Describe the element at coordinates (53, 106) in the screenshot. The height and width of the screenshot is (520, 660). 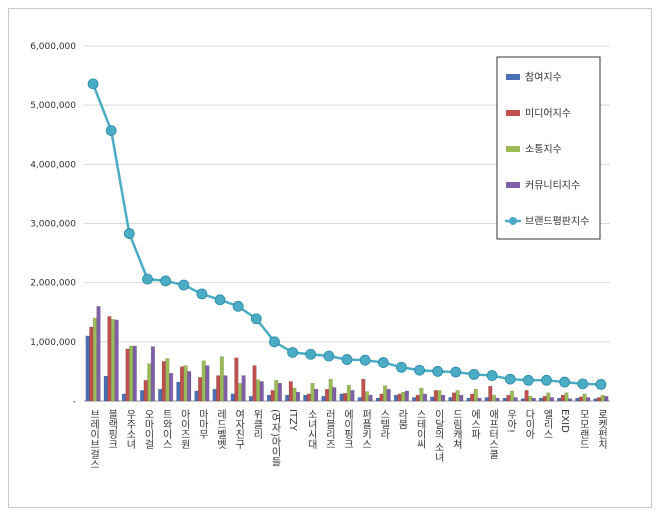
I see `y-tick-label: 5,000,000` at that location.